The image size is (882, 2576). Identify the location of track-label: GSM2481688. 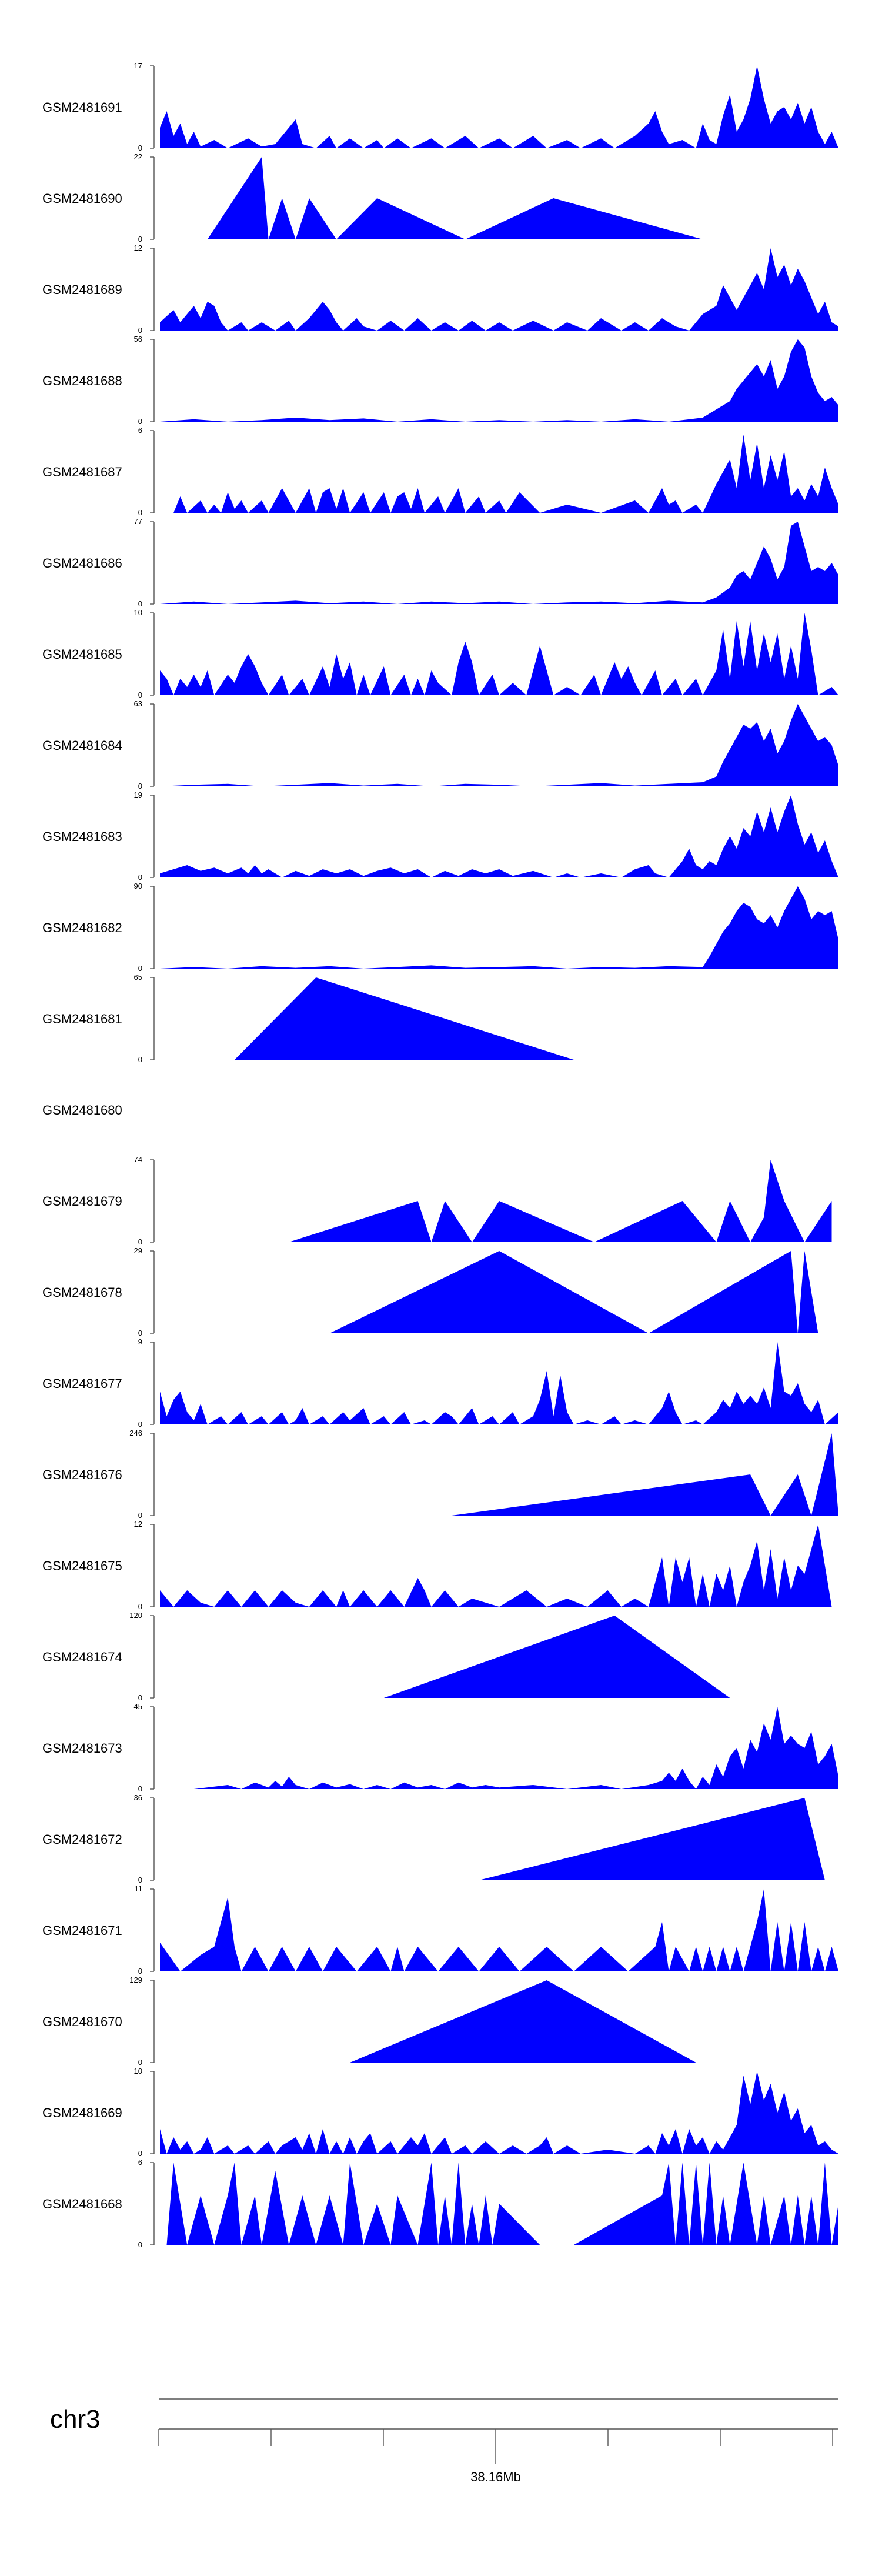
(82, 380).